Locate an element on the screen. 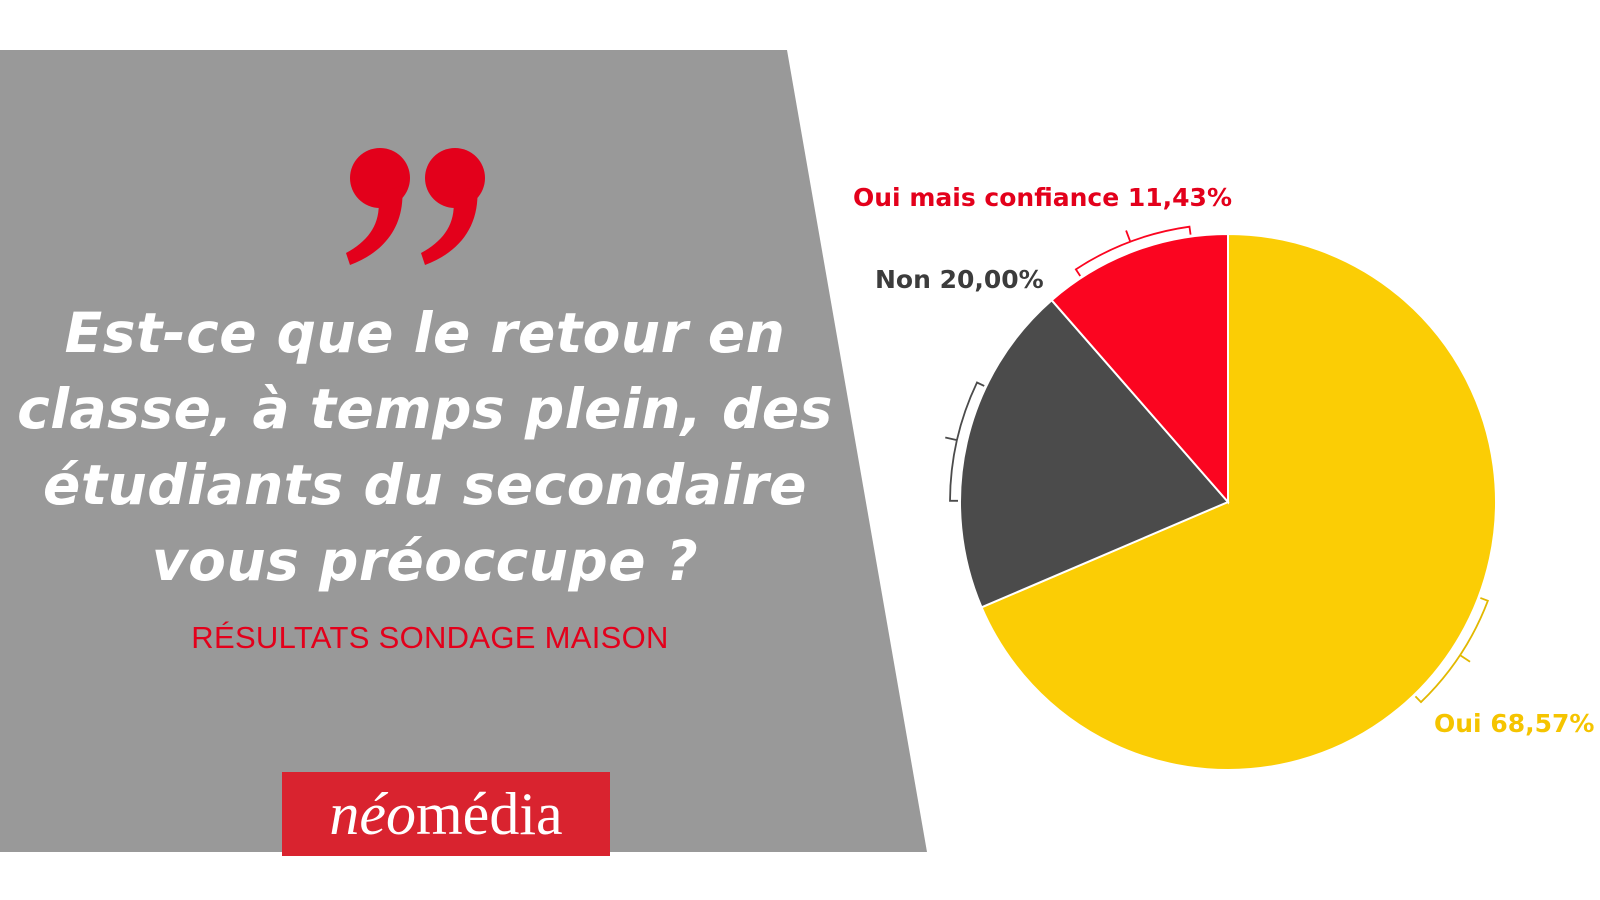 The height and width of the screenshot is (900, 1600). quote-mark-icon is located at coordinates (415, 206).